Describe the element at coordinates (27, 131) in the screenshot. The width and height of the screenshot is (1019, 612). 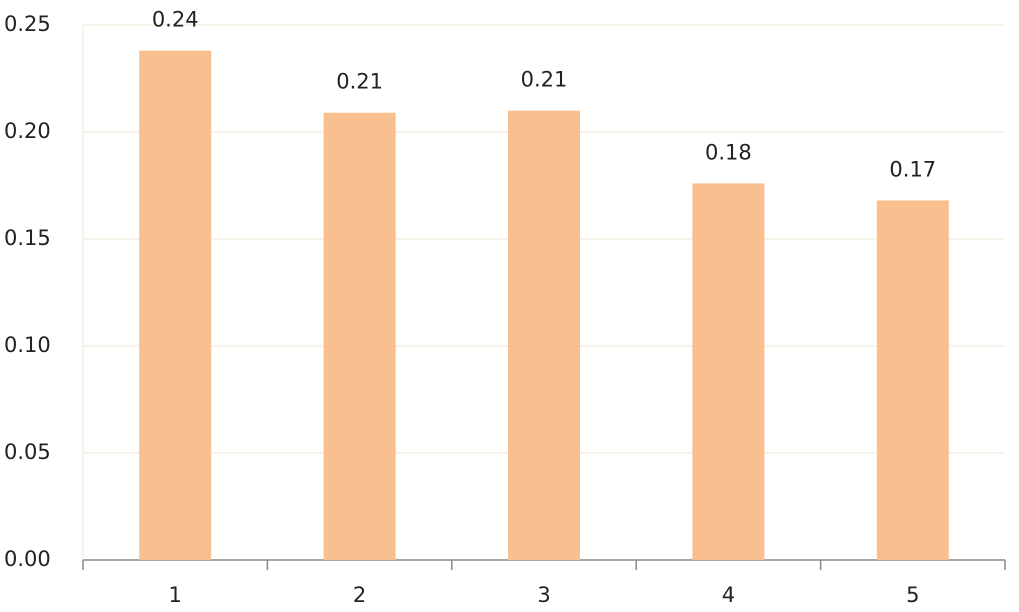
I see `y-tick-label: 0.20` at that location.